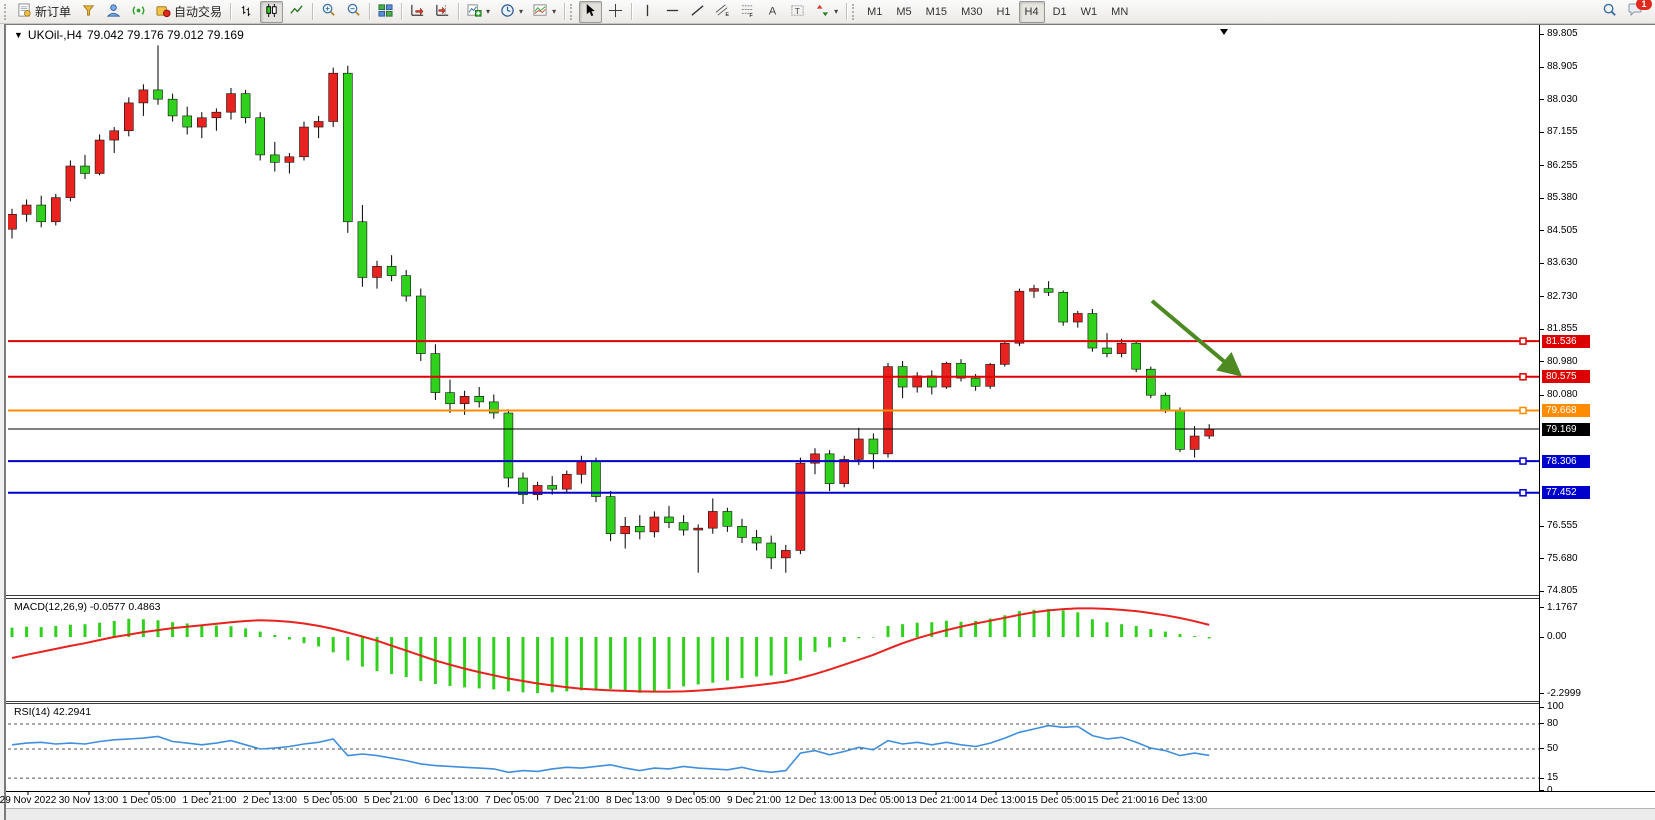  What do you see at coordinates (1120, 11) in the screenshot?
I see `timeframe-mn-button: MN` at bounding box center [1120, 11].